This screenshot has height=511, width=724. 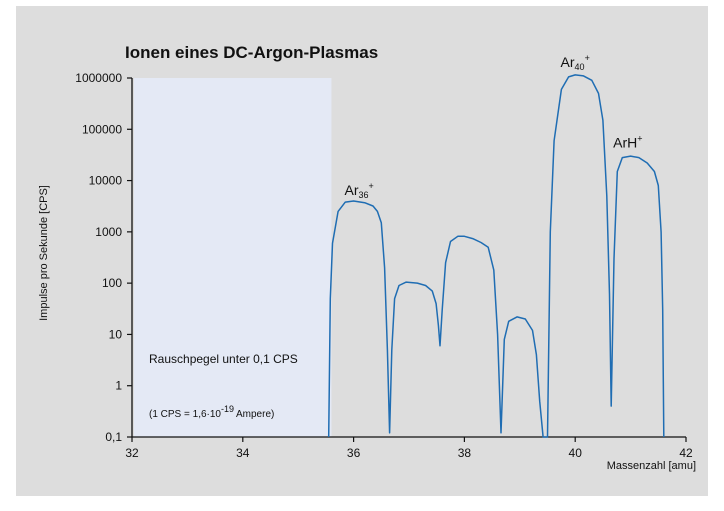 What do you see at coordinates (251, 52) in the screenshot?
I see `chart-title: Ionen eines DC-Argon-Plasmas` at bounding box center [251, 52].